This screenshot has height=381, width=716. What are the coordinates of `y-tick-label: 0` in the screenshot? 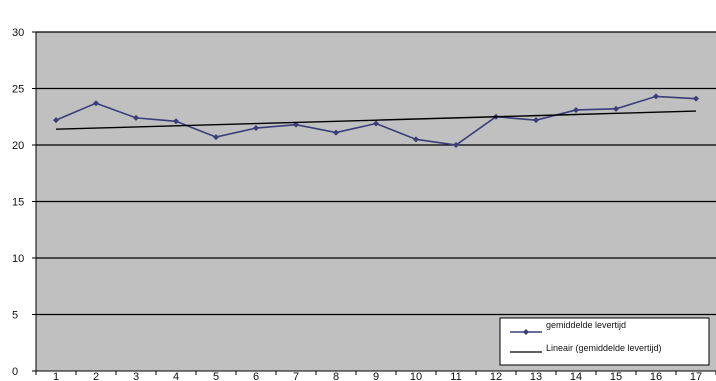 It's located at (15, 372).